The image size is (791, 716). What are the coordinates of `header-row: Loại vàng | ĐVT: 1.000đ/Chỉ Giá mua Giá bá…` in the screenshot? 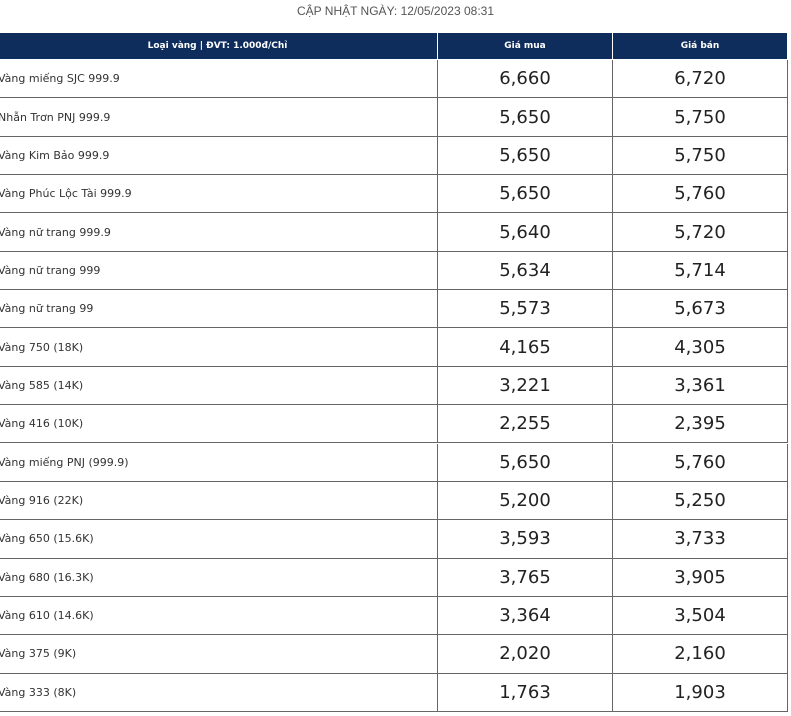 It's located at (394, 46).